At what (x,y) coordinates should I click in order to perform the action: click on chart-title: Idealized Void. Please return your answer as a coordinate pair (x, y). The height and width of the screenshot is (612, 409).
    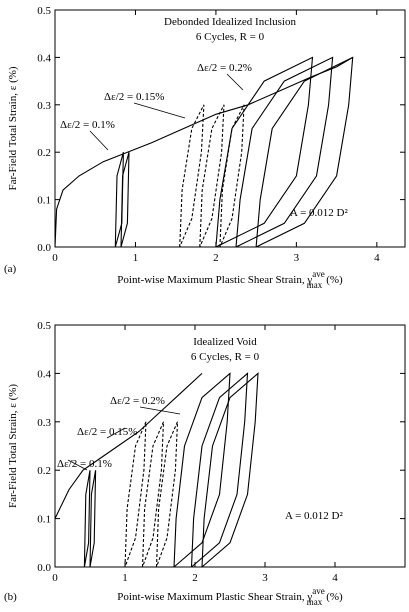
    Looking at the image, I should click on (225, 342).